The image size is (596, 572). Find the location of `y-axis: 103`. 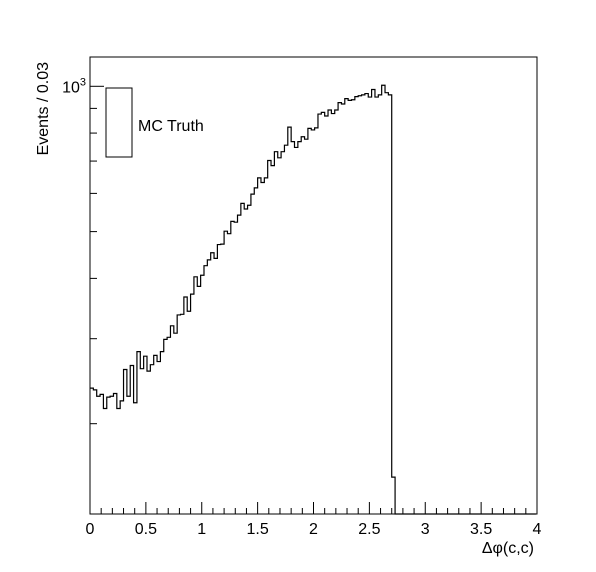

y-axis: 103 is located at coordinates (83, 249).